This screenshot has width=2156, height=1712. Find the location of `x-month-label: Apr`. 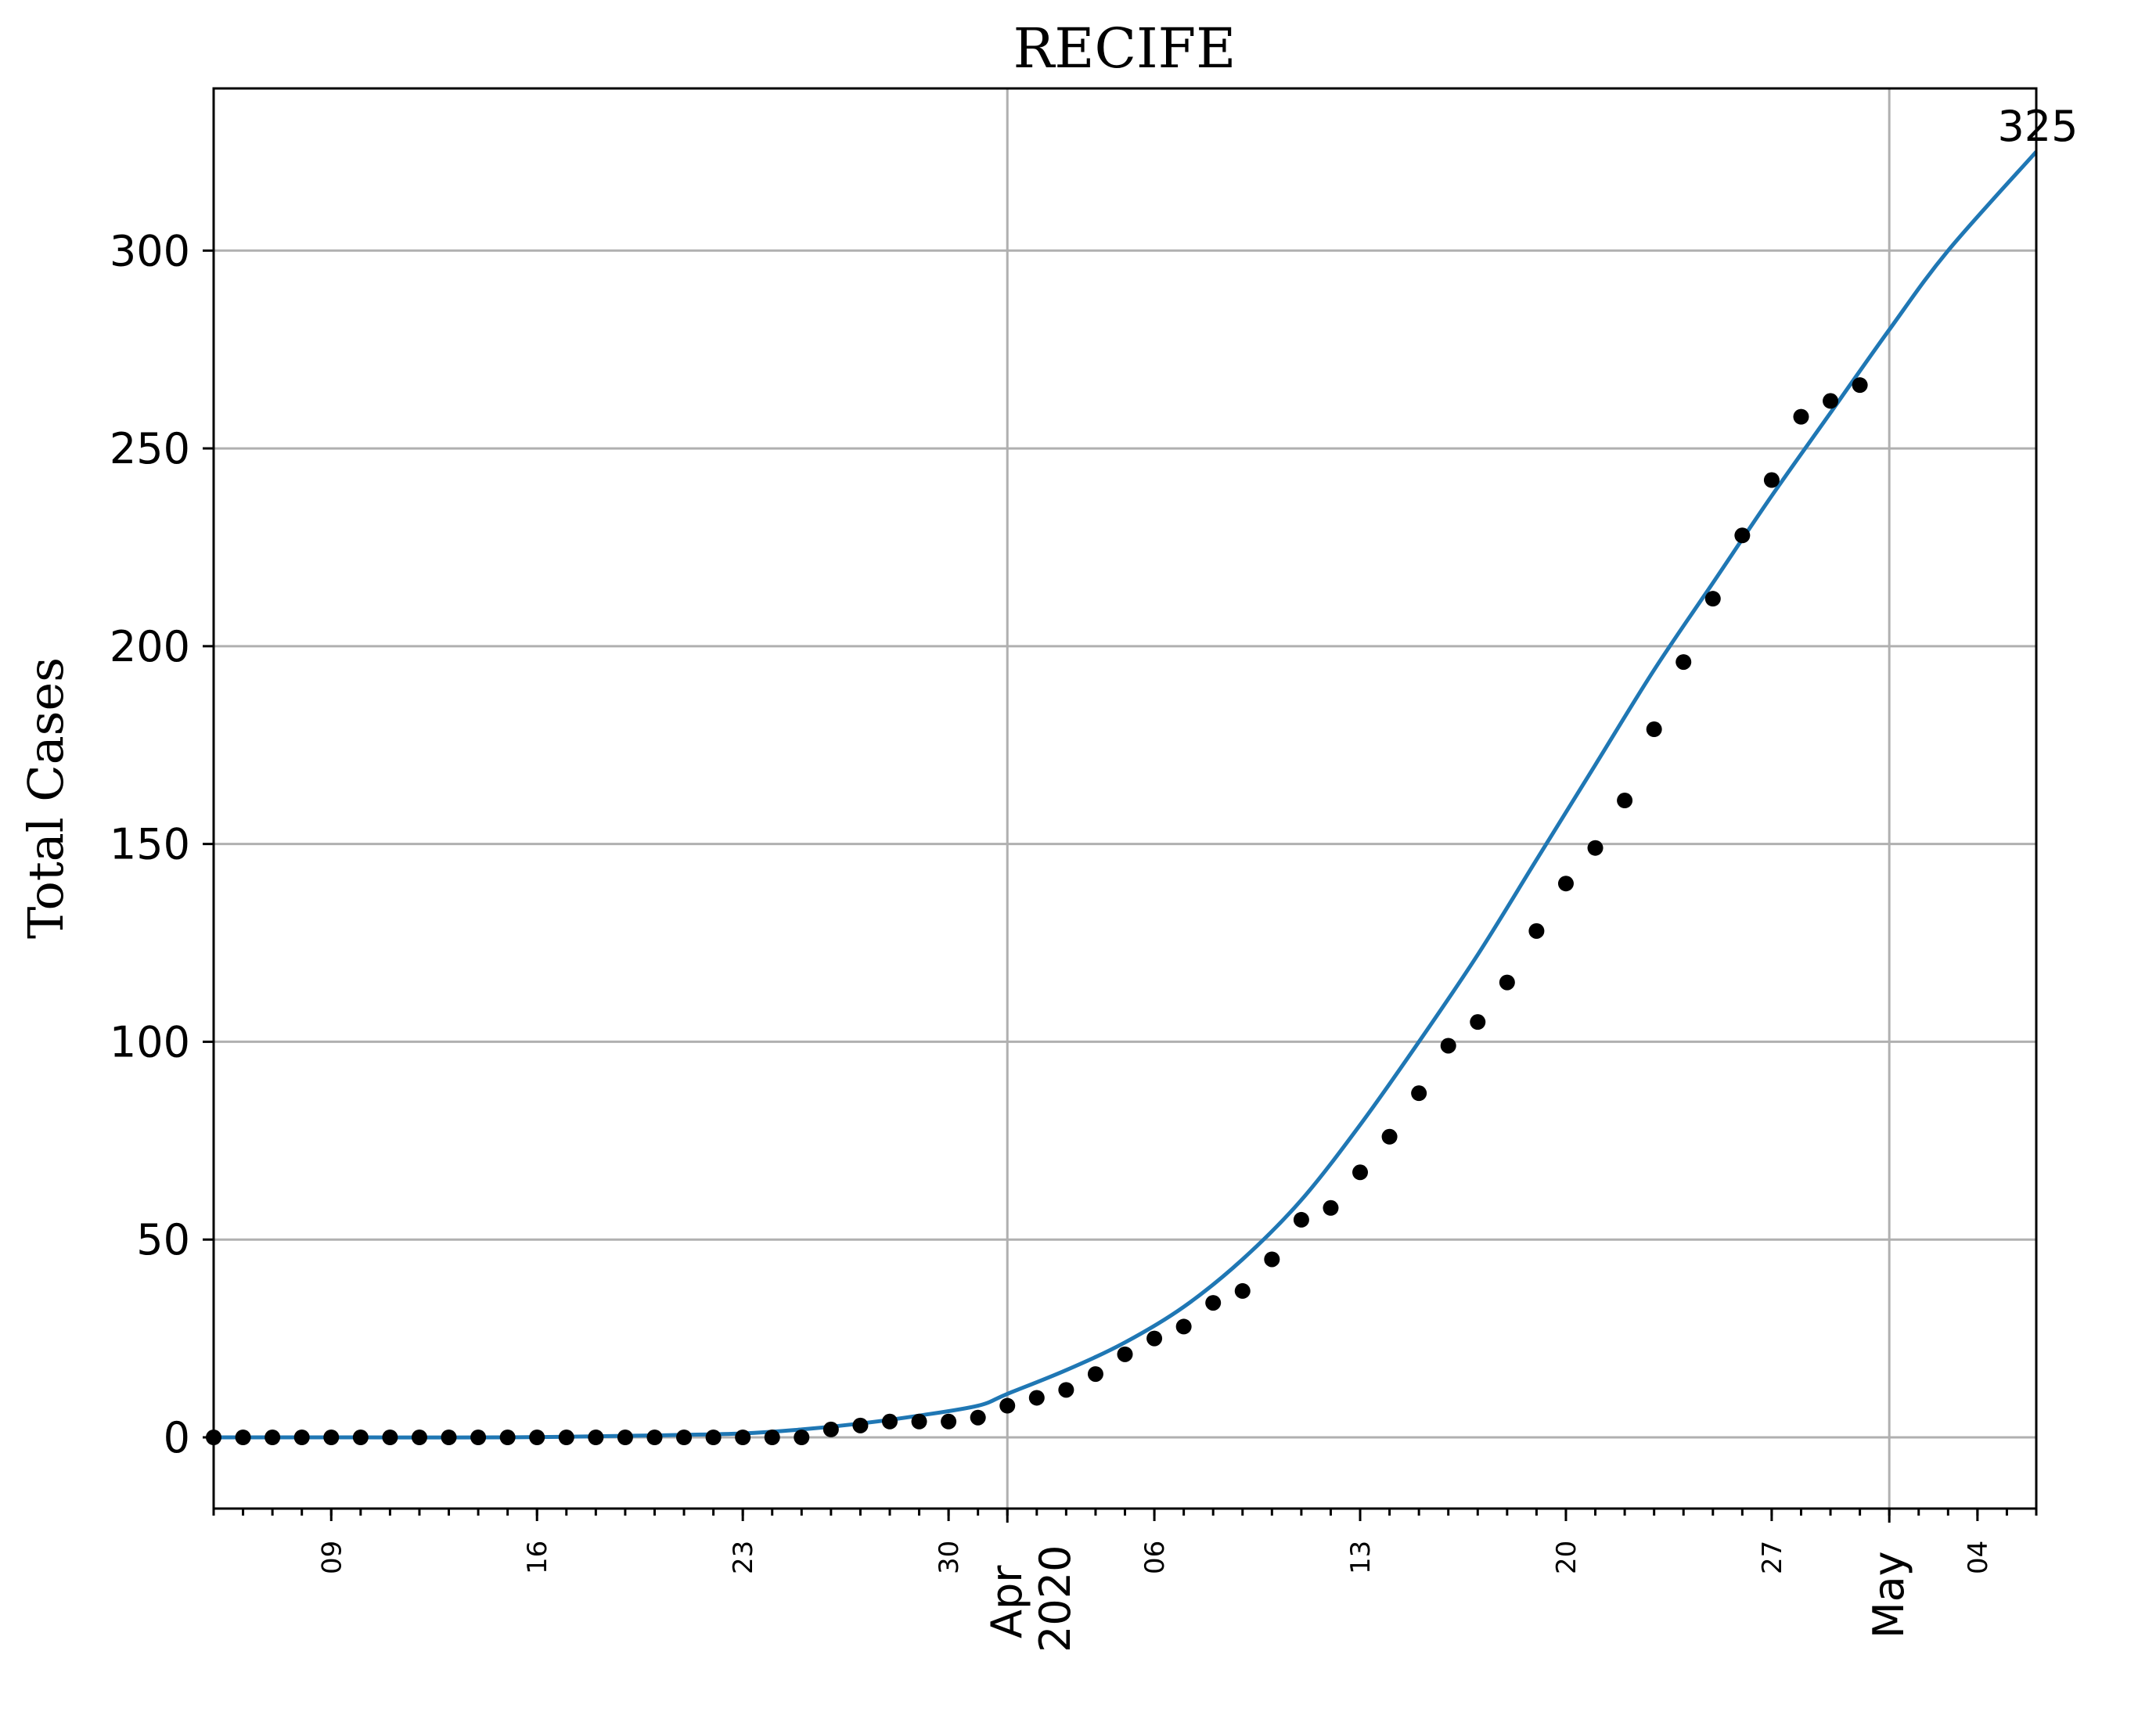

x-month-label: Apr is located at coordinates (1006, 1601).